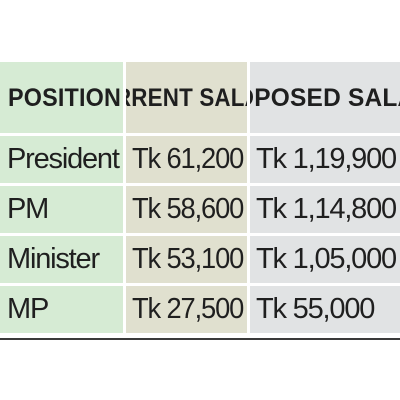 The width and height of the screenshot is (400, 400). What do you see at coordinates (188, 161) in the screenshot?
I see `row-president-current: Tk 61,200` at bounding box center [188, 161].